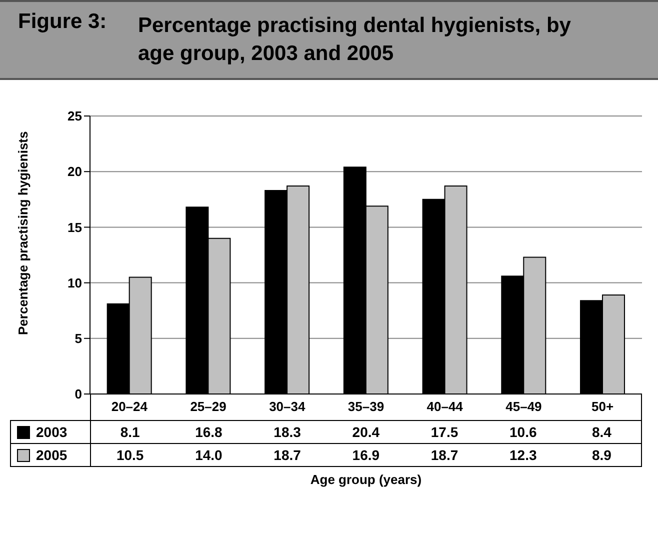 The image size is (658, 557). Describe the element at coordinates (523, 455) in the screenshot. I see `data-label: 12.3` at that location.